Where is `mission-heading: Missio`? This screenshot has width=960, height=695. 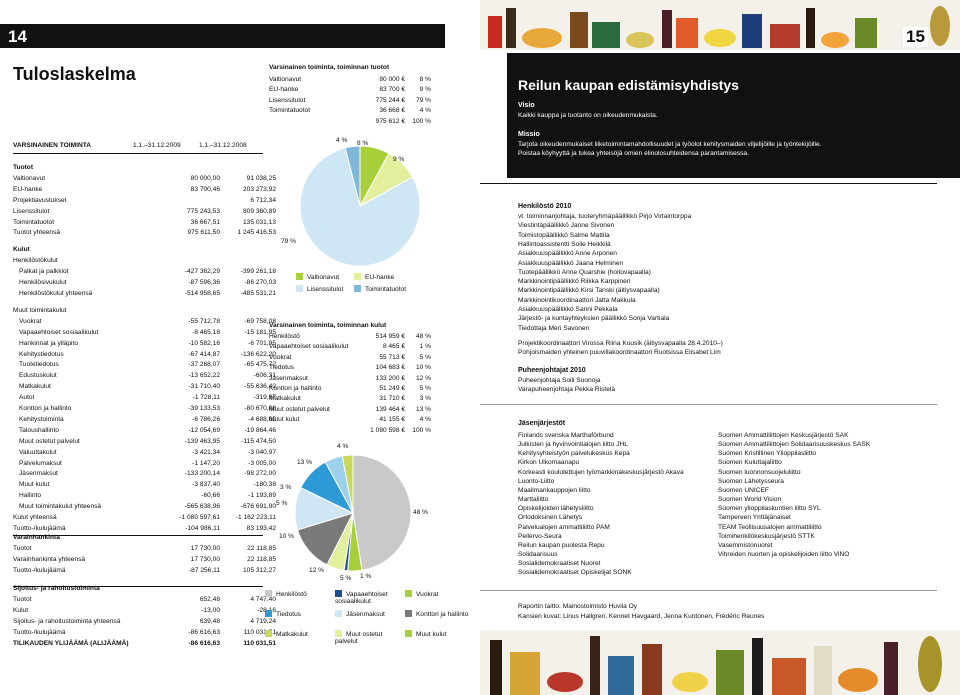
mission-heading: Missio is located at coordinates (529, 134).